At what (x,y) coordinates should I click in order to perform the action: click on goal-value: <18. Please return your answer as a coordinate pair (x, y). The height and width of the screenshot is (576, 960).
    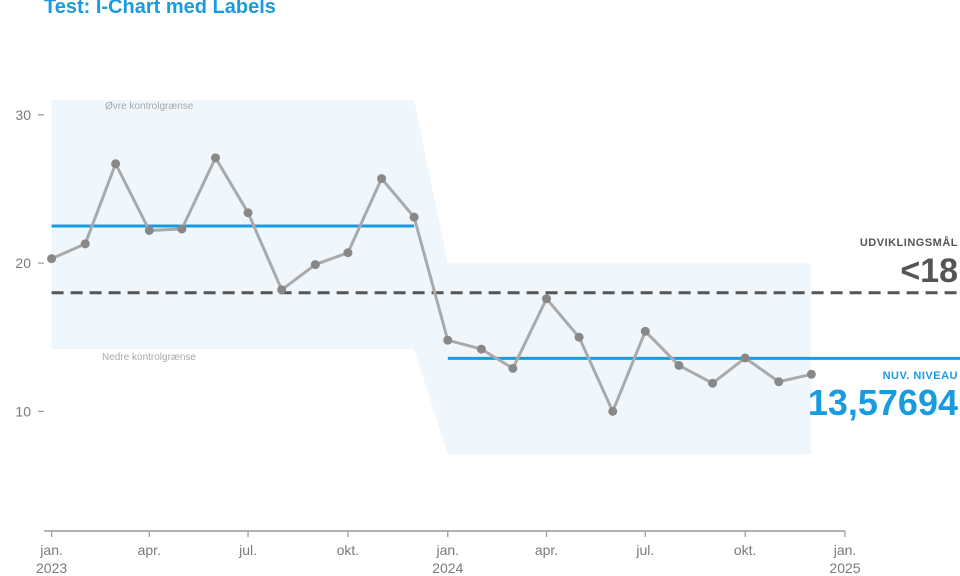
    Looking at the image, I should click on (929, 271).